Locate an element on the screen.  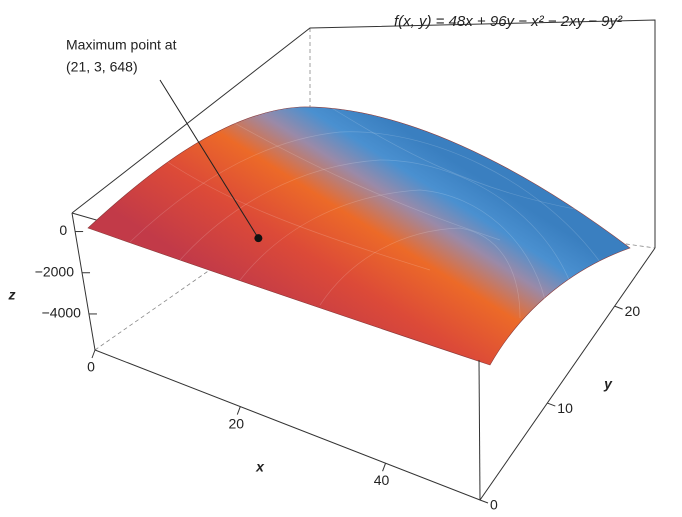
maximum-point is located at coordinates (258, 238).